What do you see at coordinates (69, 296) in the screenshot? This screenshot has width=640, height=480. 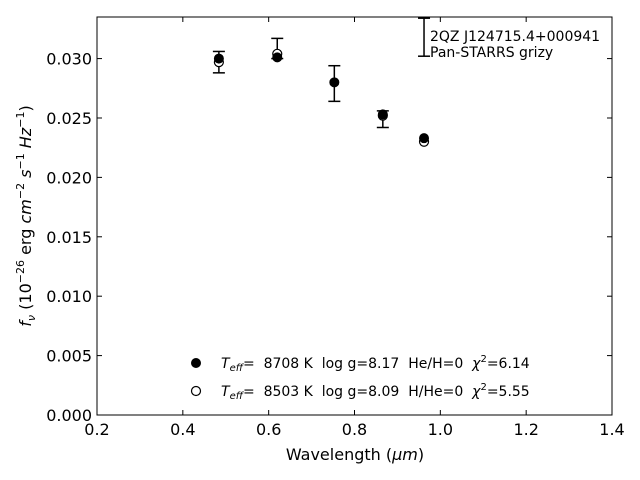 I see `y-tick-label: 0.010` at bounding box center [69, 296].